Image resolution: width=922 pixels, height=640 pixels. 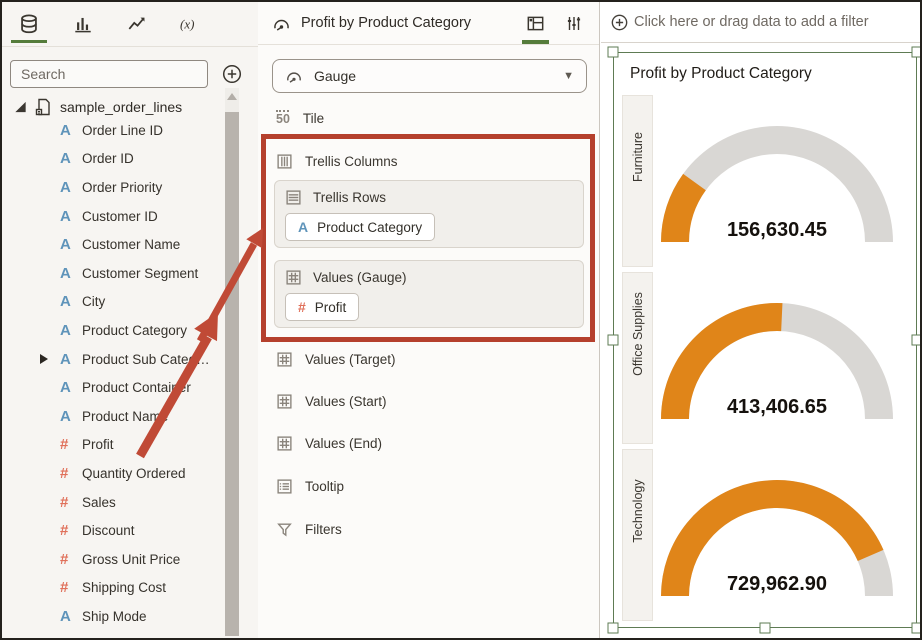 What do you see at coordinates (121, 107) in the screenshot?
I see `dataset-name: sample_order_lines` at bounding box center [121, 107].